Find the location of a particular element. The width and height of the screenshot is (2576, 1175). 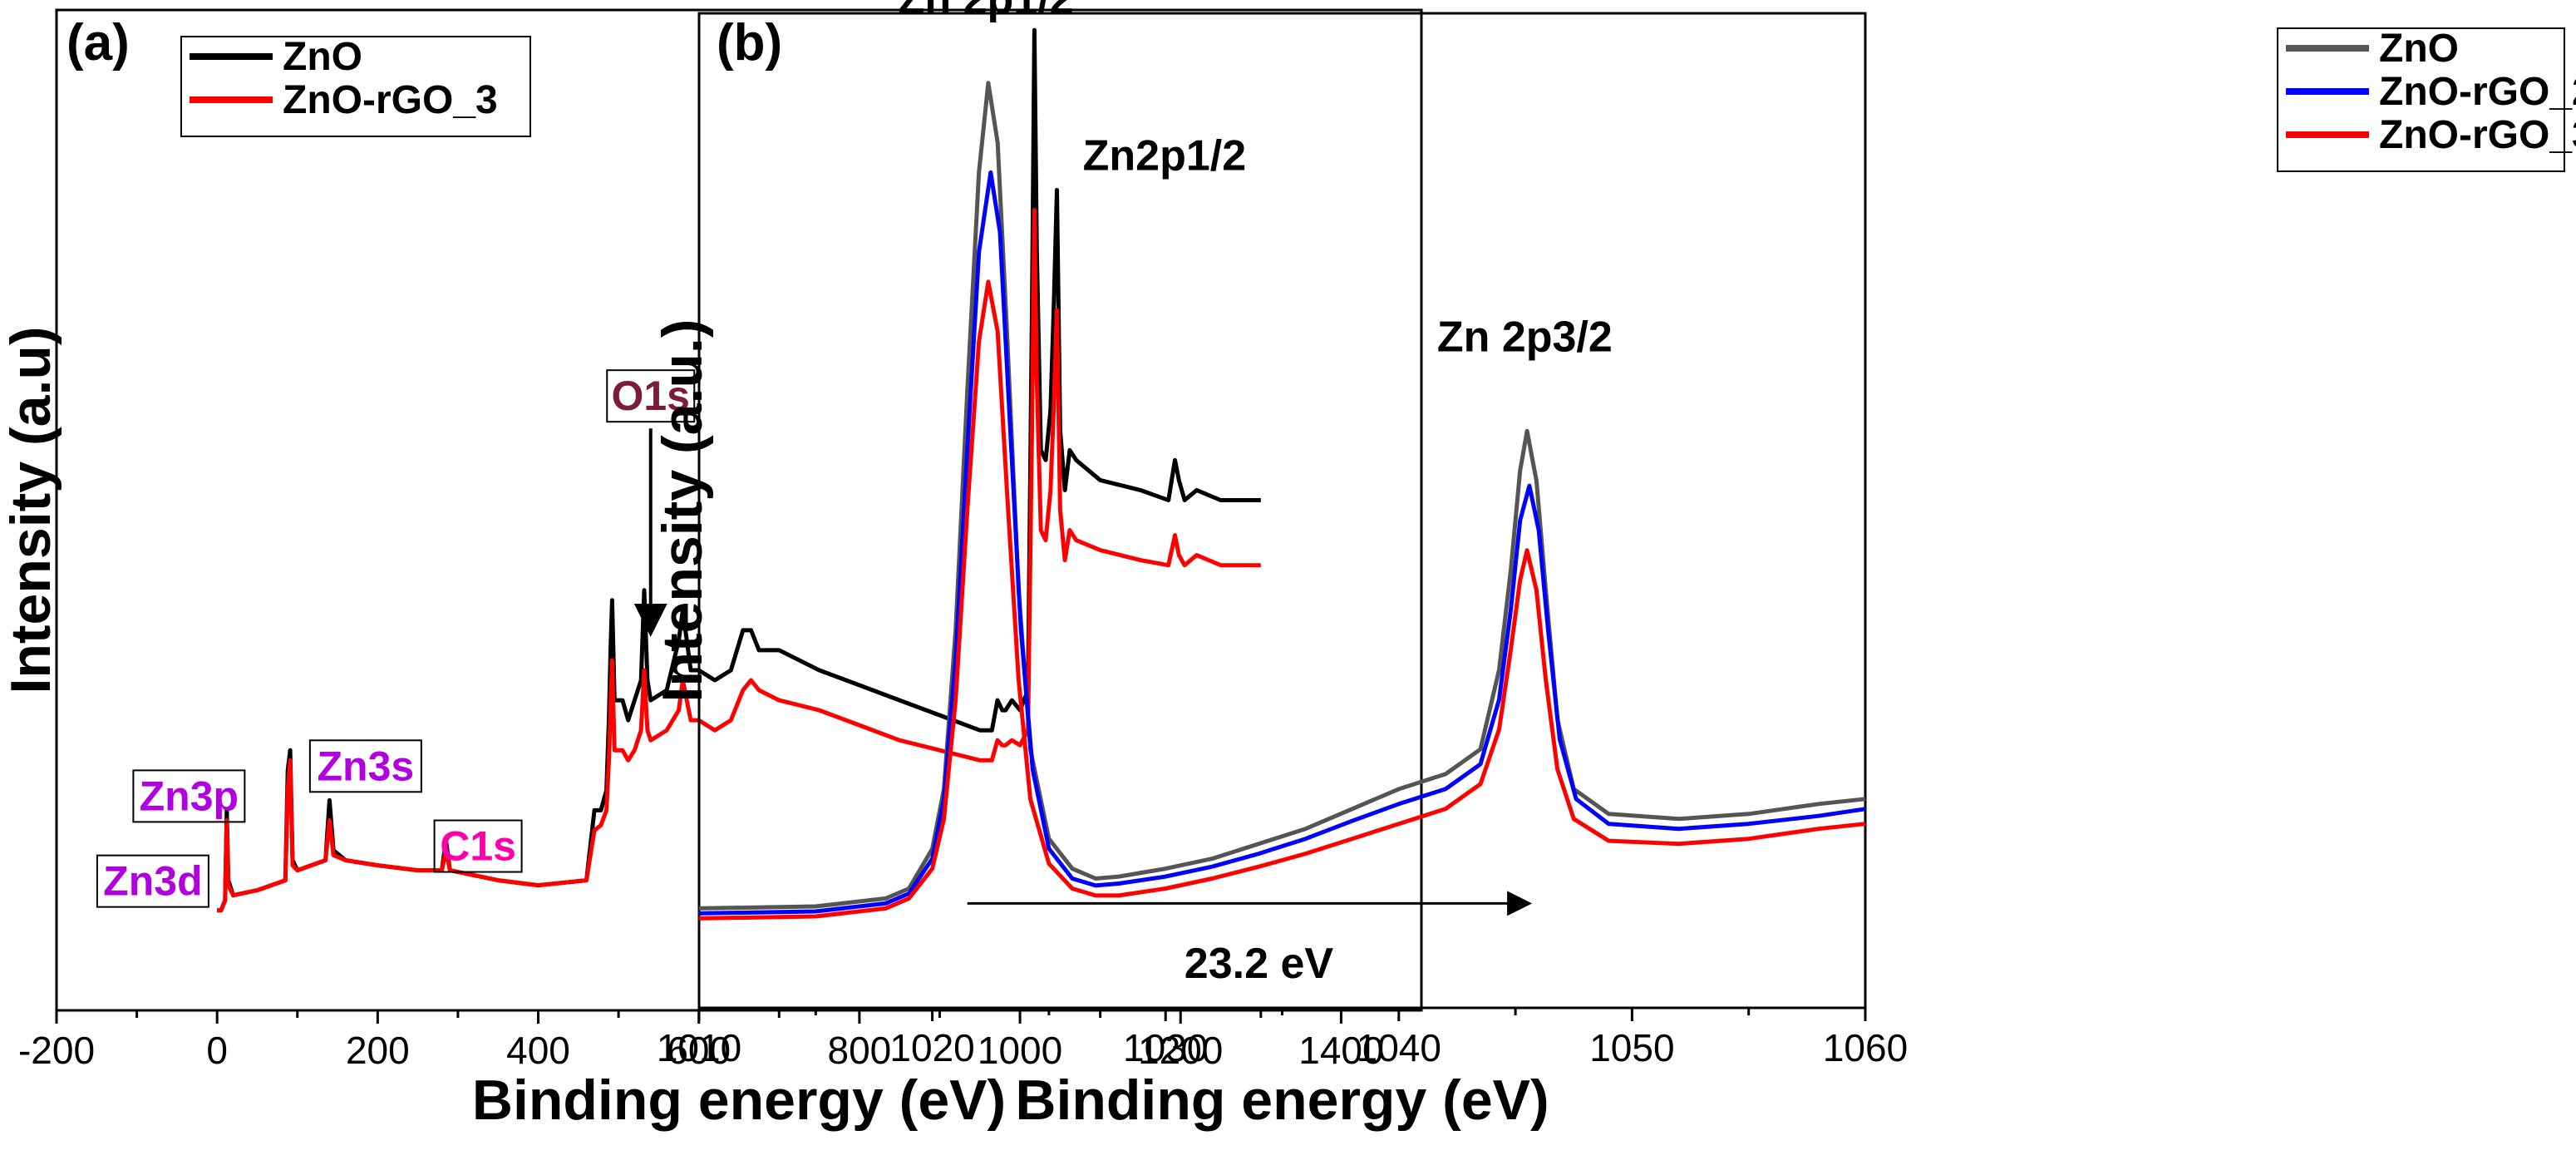

x-tick-label: 0 is located at coordinates (217, 1050).